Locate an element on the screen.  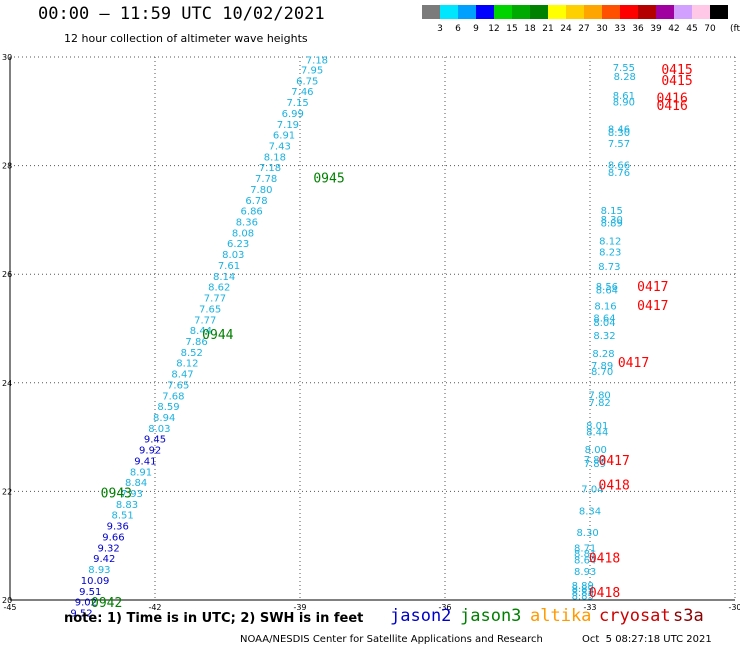
data-point-label: 7.15 is located at coordinates (297, 103).